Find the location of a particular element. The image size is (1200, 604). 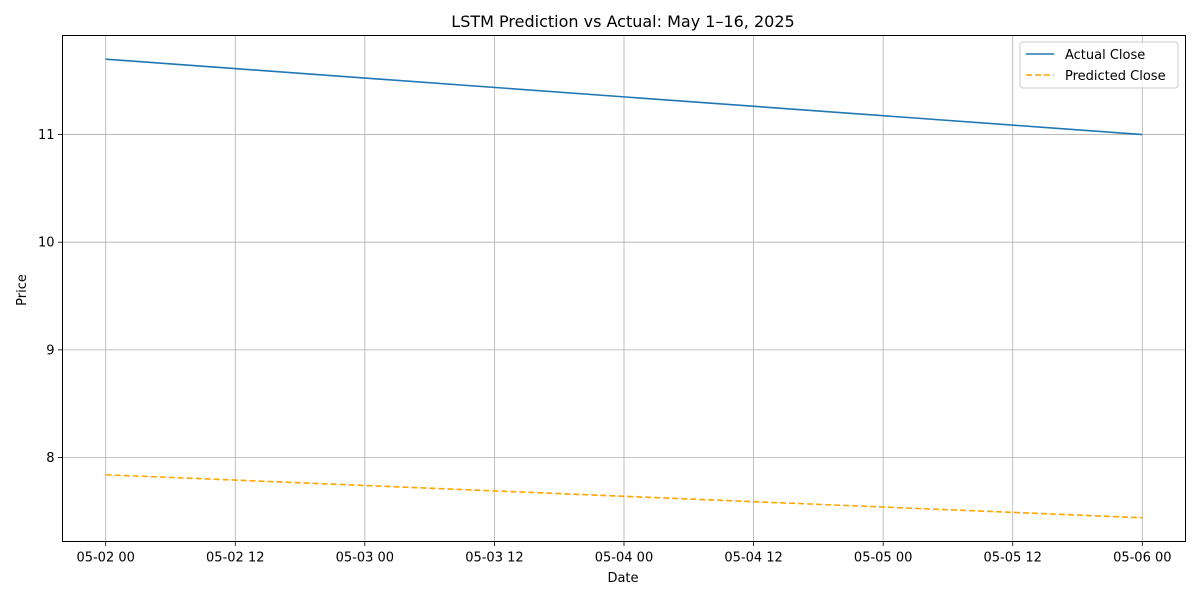

x-tick-label: 05-03 12 is located at coordinates (494, 558).